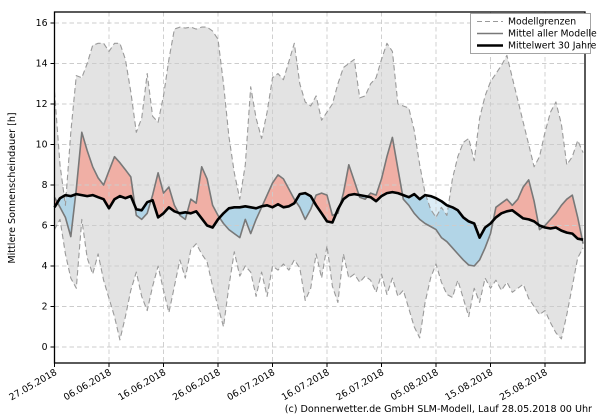  I want to click on x-tick-label: 06.07.2018, so click(251, 385).